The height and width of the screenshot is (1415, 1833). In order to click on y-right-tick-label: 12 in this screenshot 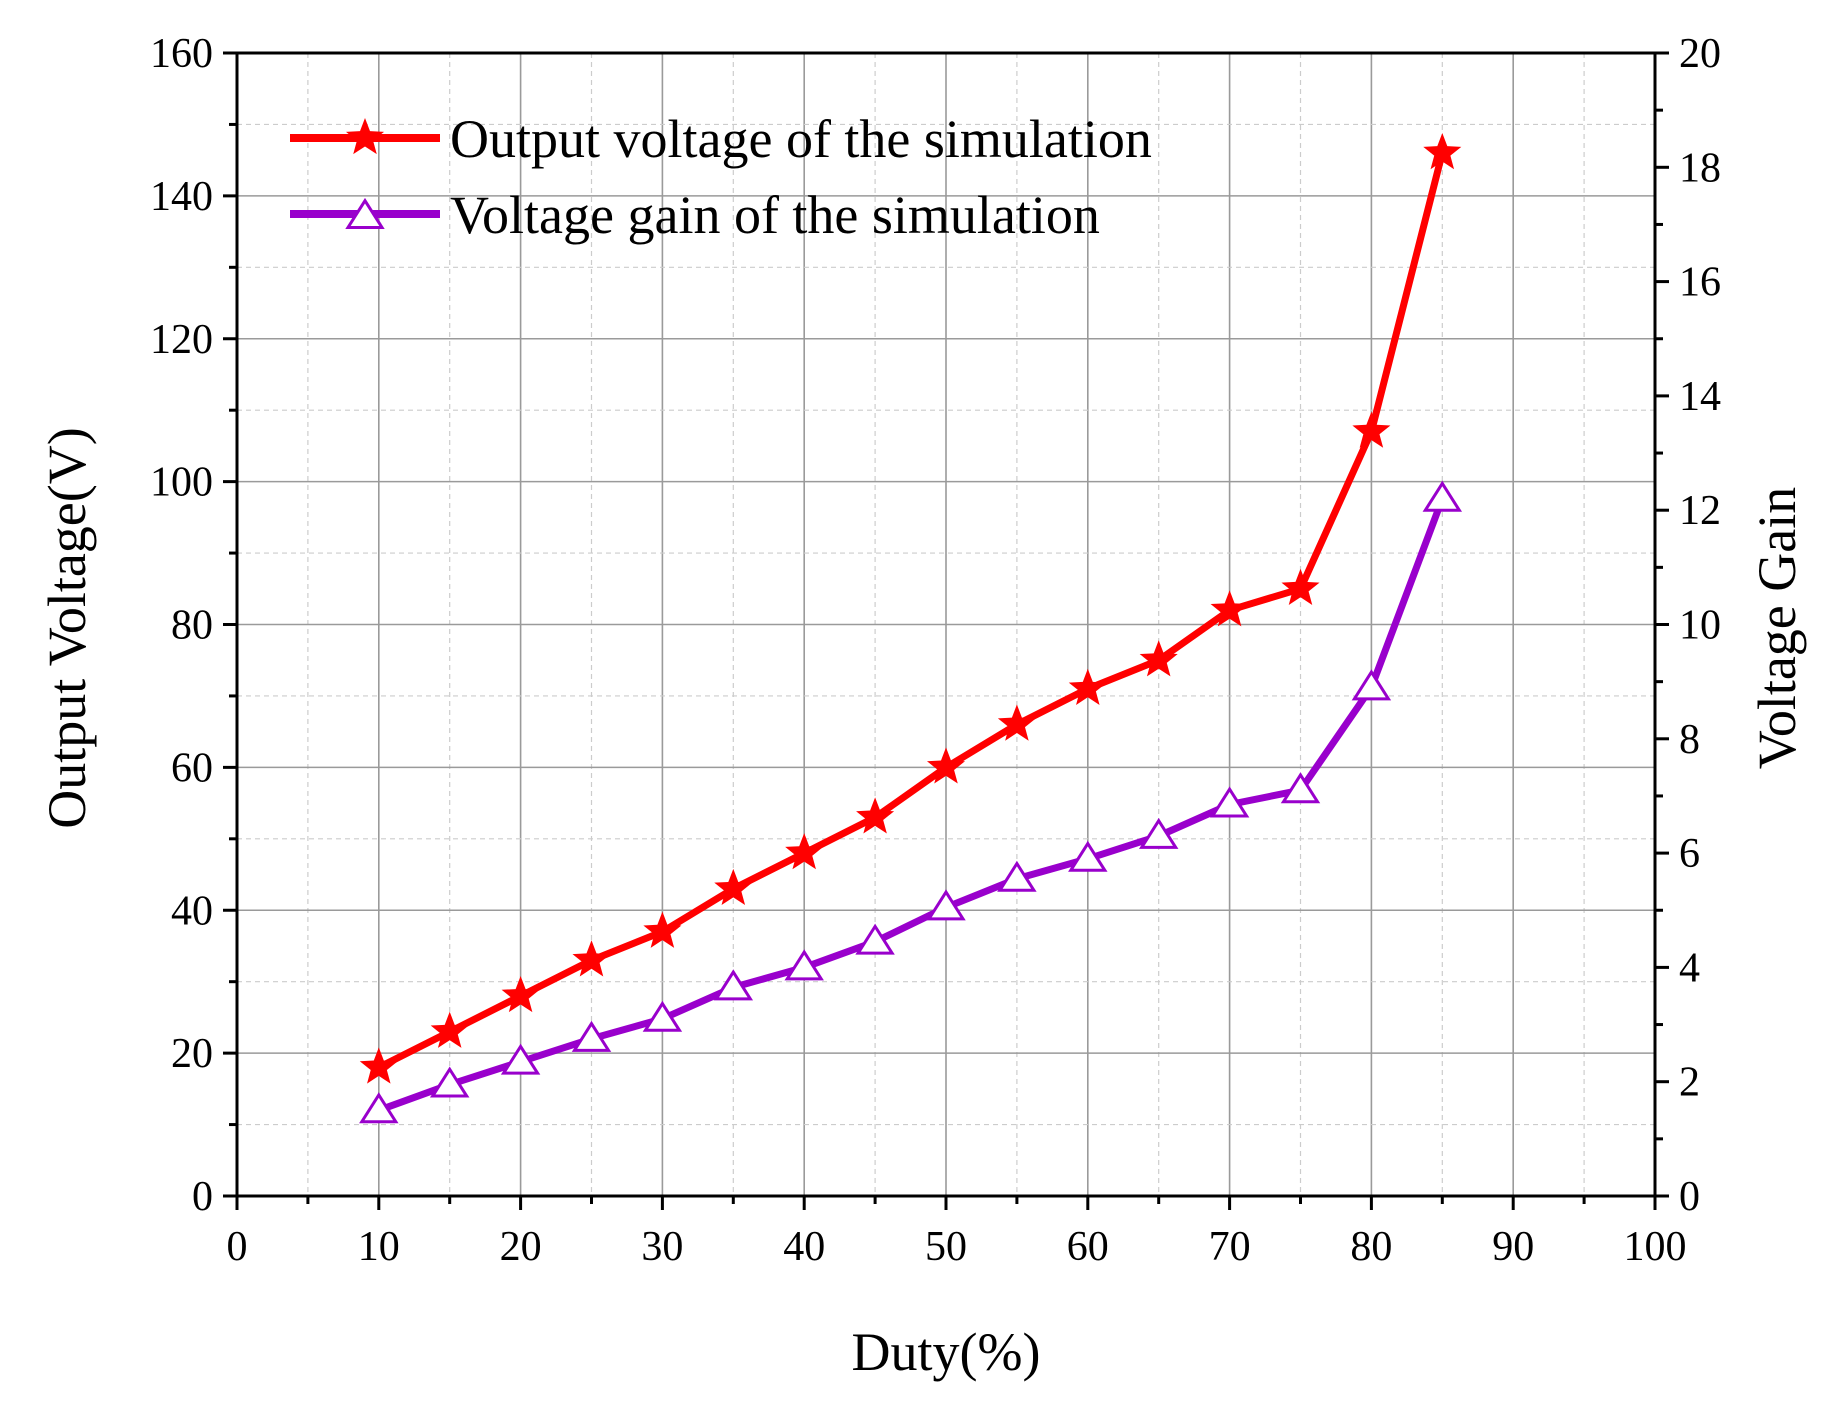, I will do `click(1700, 511)`.